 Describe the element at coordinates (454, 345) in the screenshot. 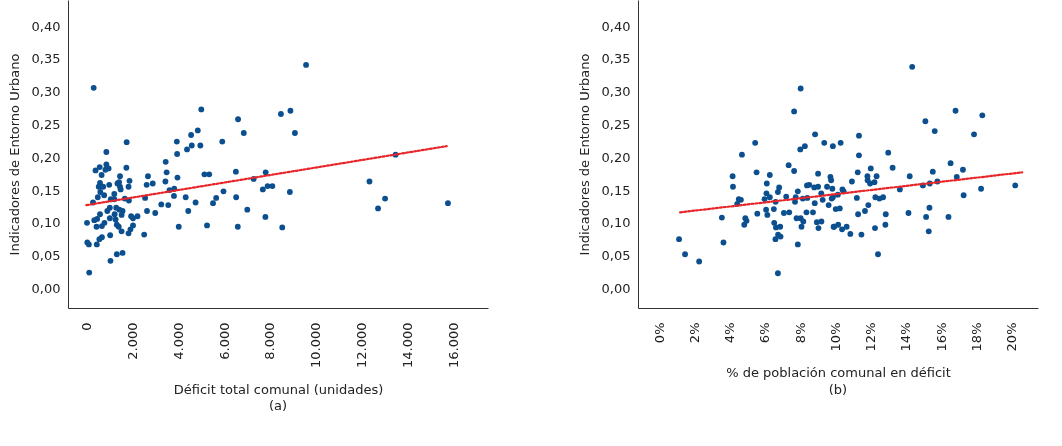

I see `x-tick-label: 16.000` at that location.